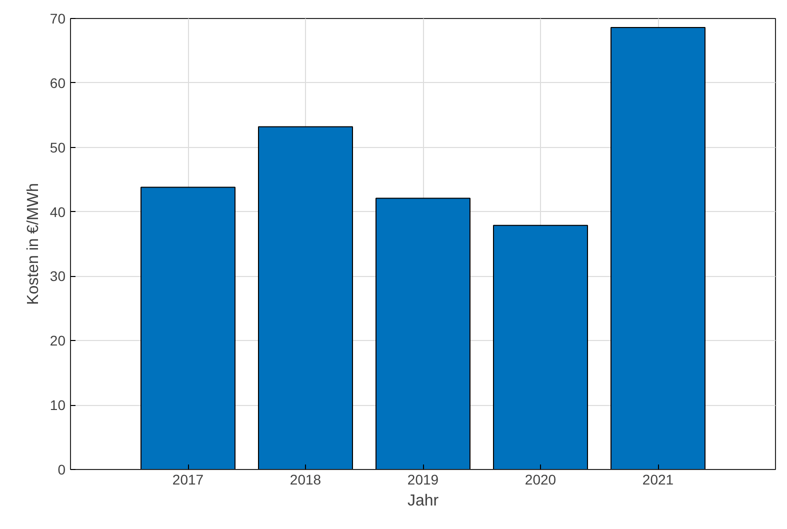  Describe the element at coordinates (188, 480) in the screenshot. I see `x-tick-label: 2017` at that location.